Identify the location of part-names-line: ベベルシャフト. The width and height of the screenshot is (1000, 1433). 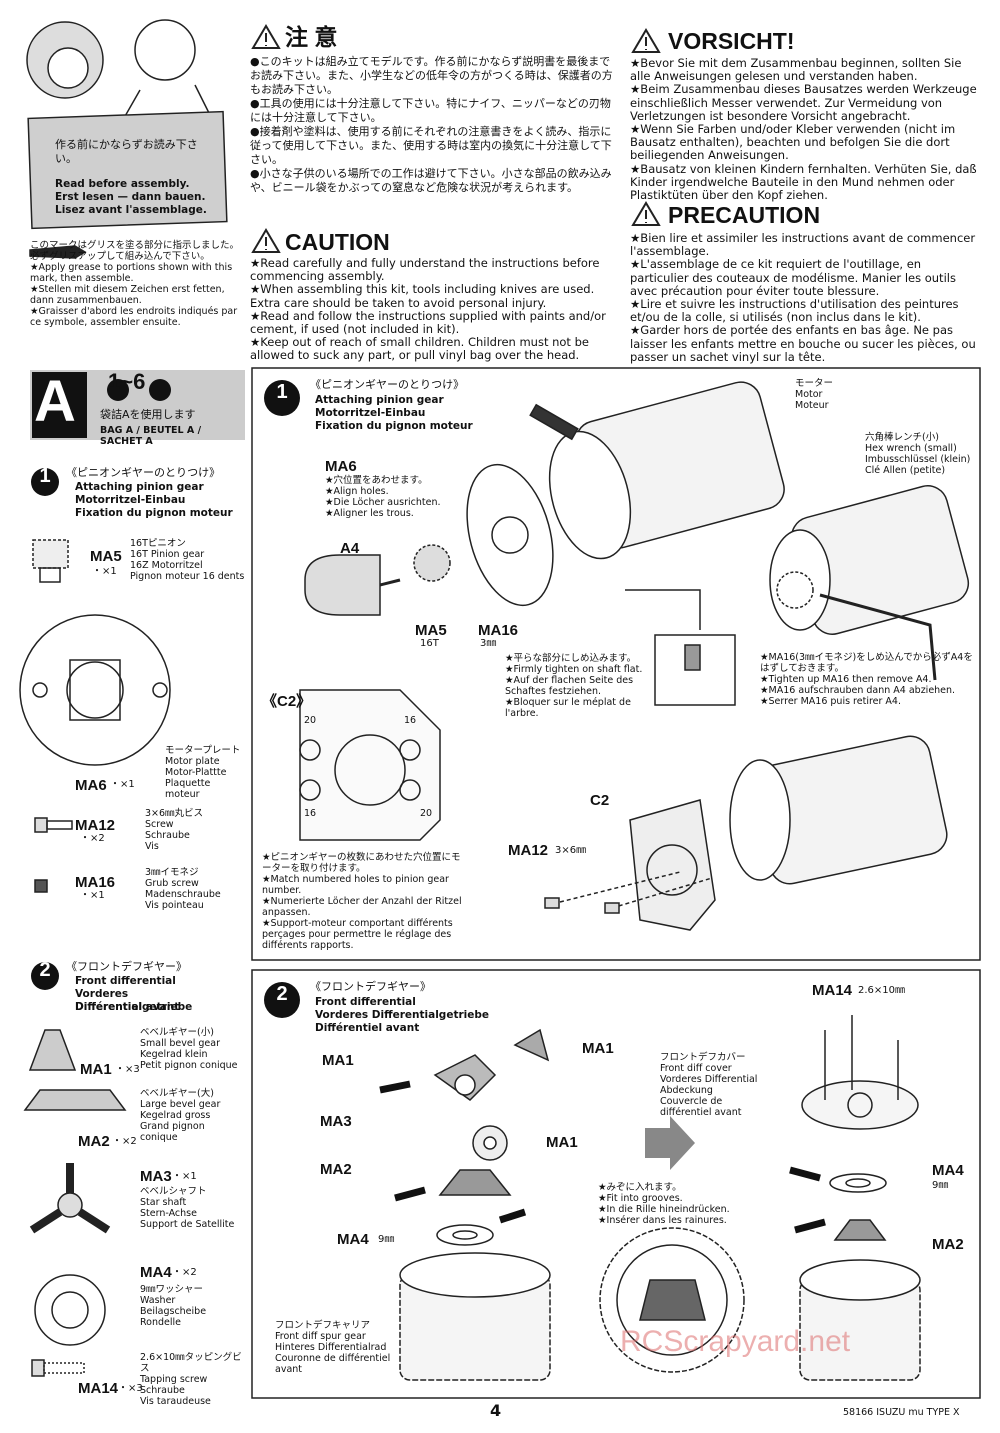
(173, 1191).